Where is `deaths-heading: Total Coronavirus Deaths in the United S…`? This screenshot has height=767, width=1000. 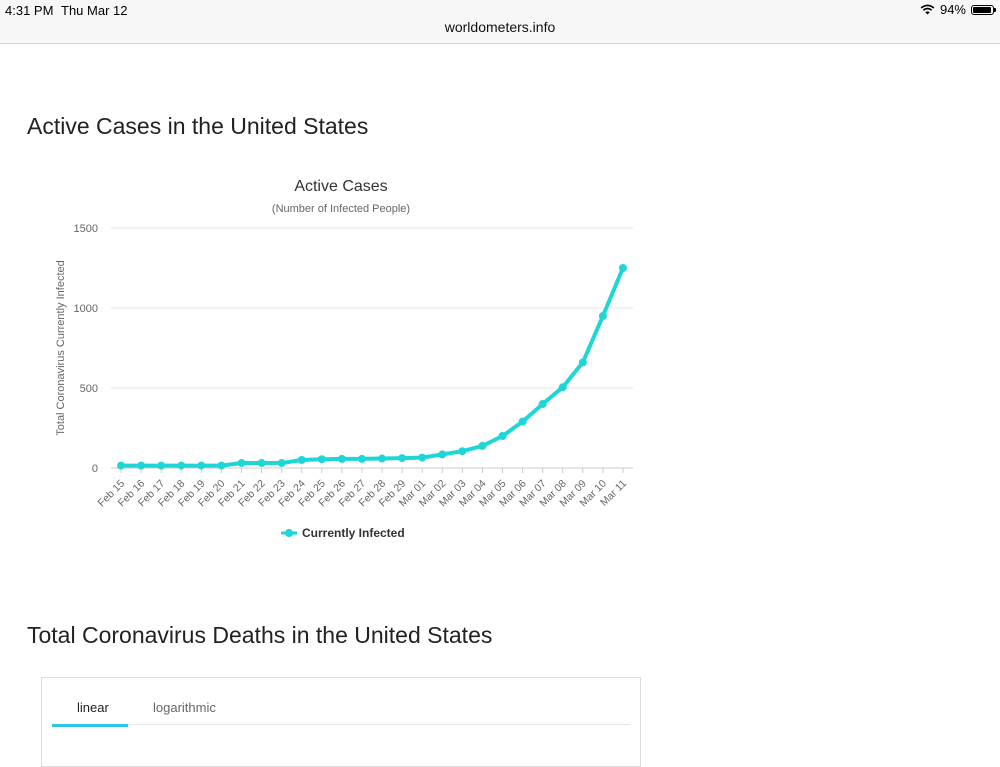 deaths-heading: Total Coronavirus Deaths in the United S… is located at coordinates (260, 635).